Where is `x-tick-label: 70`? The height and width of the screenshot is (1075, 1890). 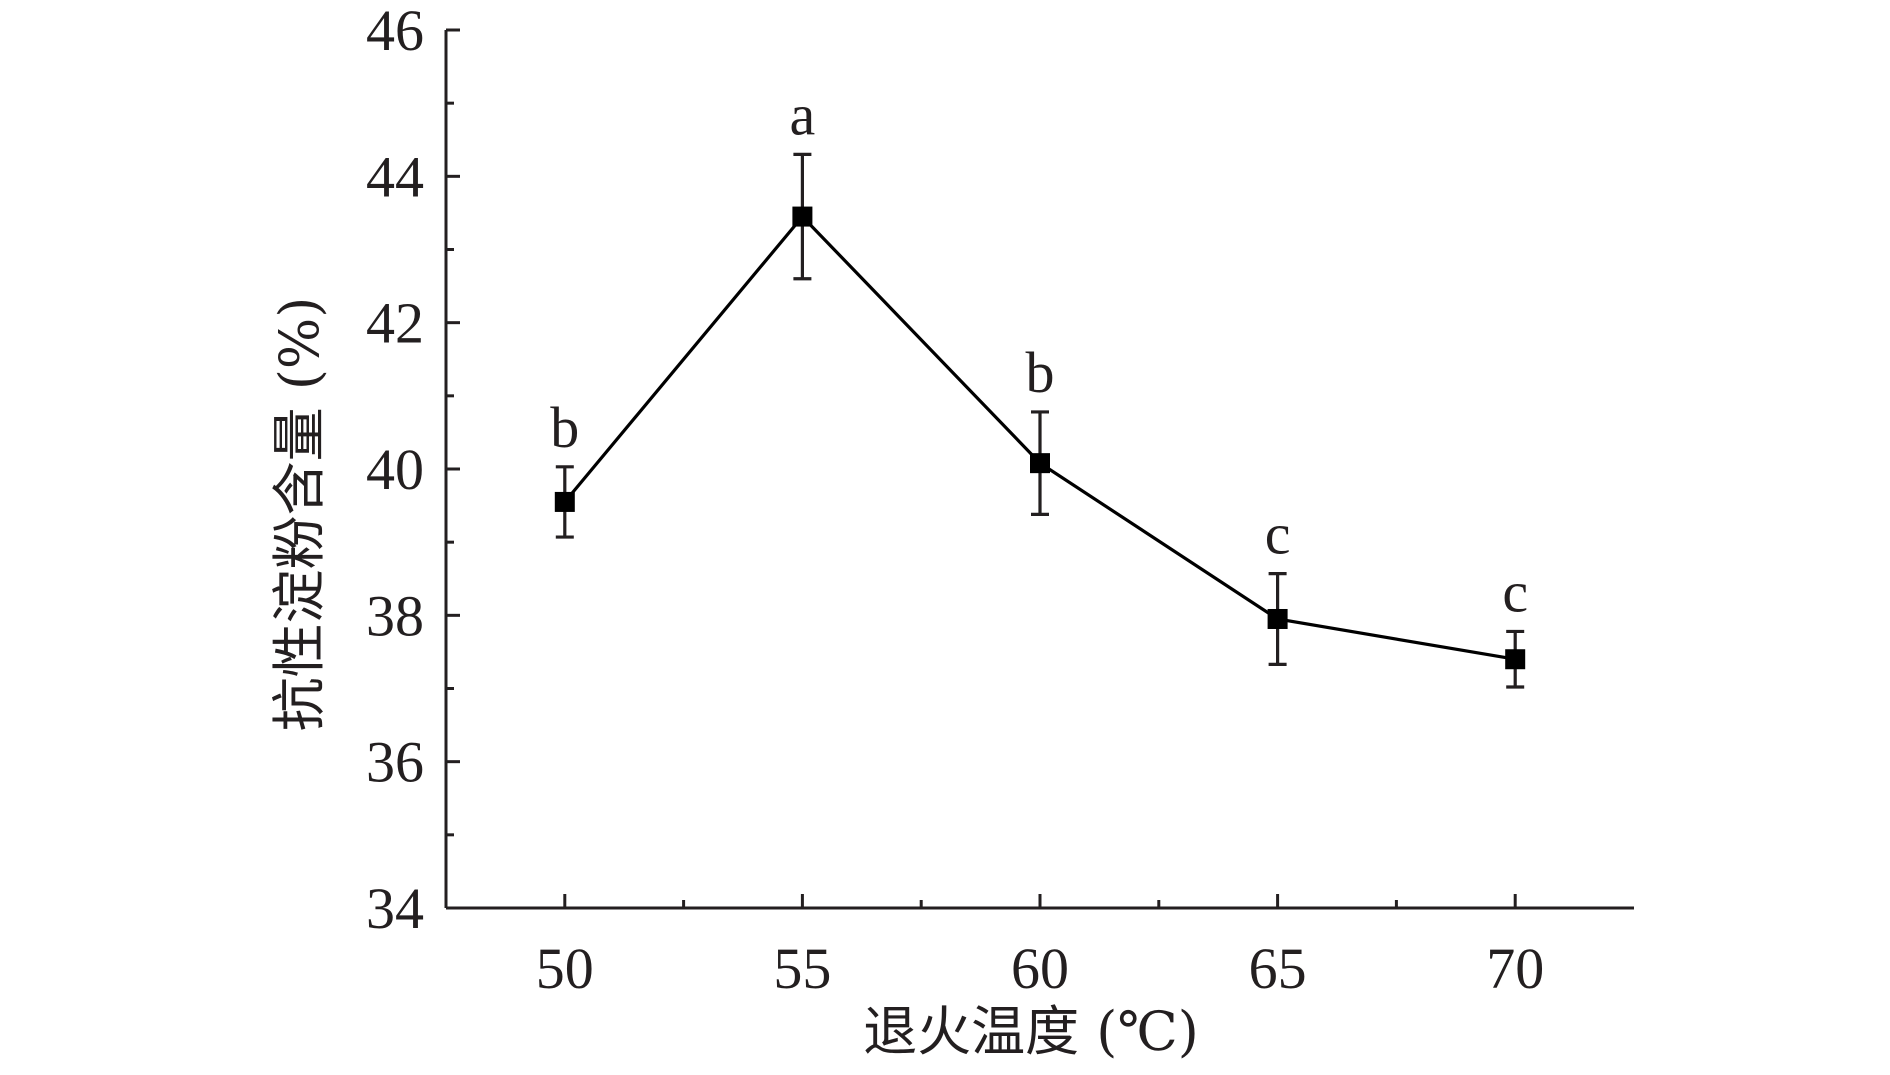
x-tick-label: 70 is located at coordinates (1515, 968).